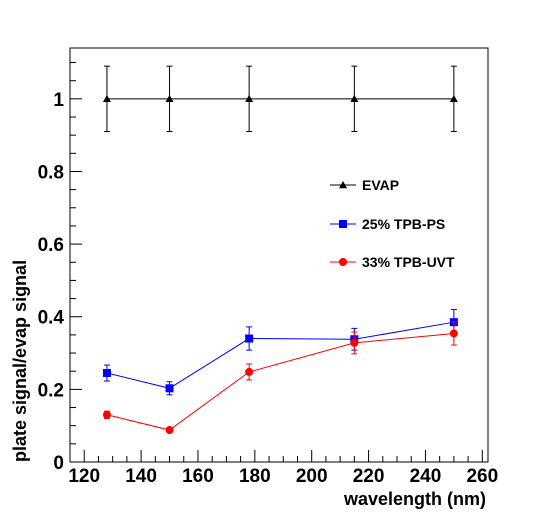  What do you see at coordinates (60, 268) in the screenshot?
I see `y-axis-ticks: 0 0.2 0.4 0.6 0.8 1` at bounding box center [60, 268].